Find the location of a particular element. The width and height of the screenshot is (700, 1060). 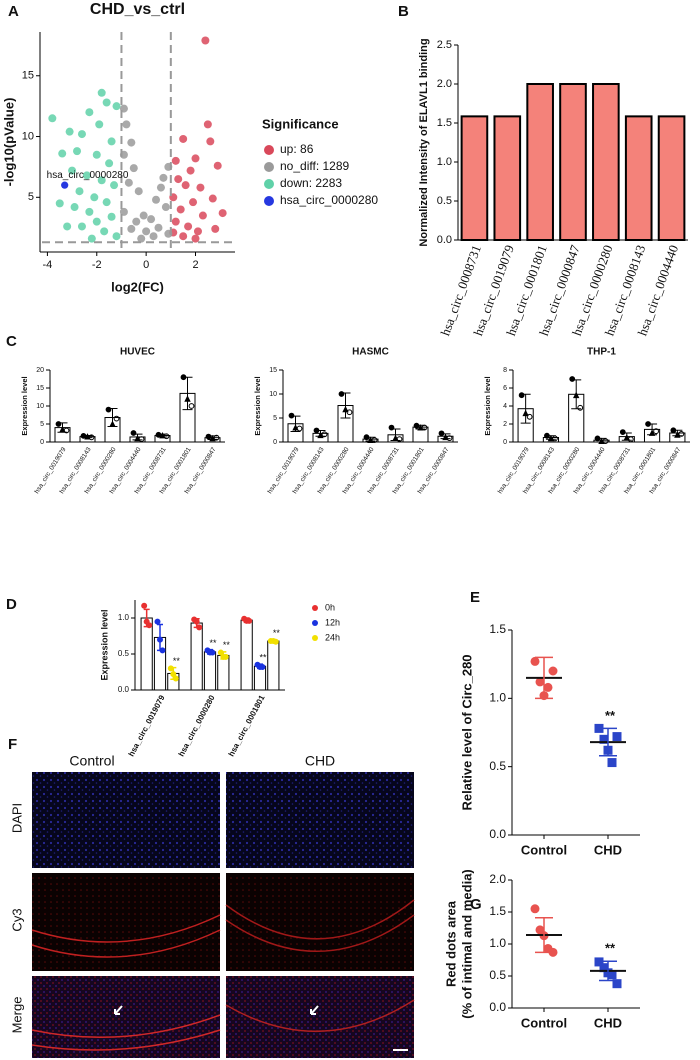

y-tick-label: 4 is located at coordinates (505, 406).